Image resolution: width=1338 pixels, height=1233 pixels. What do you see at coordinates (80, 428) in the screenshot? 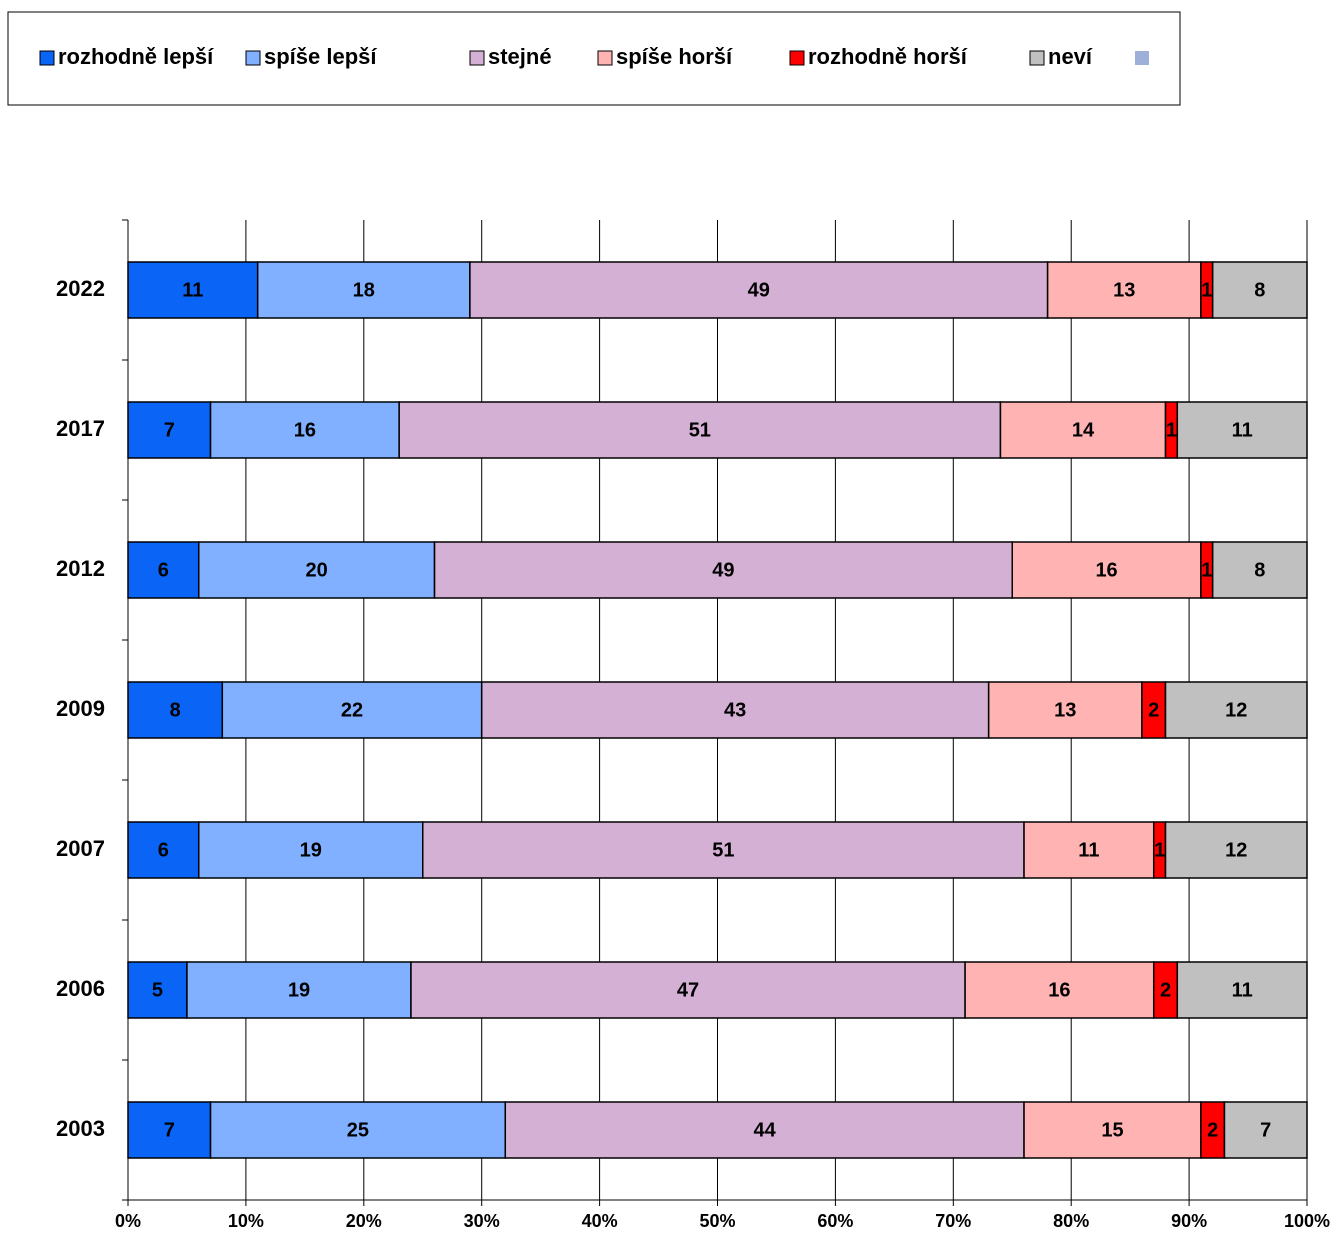
I see `y-tick-label: 2017` at bounding box center [80, 428].